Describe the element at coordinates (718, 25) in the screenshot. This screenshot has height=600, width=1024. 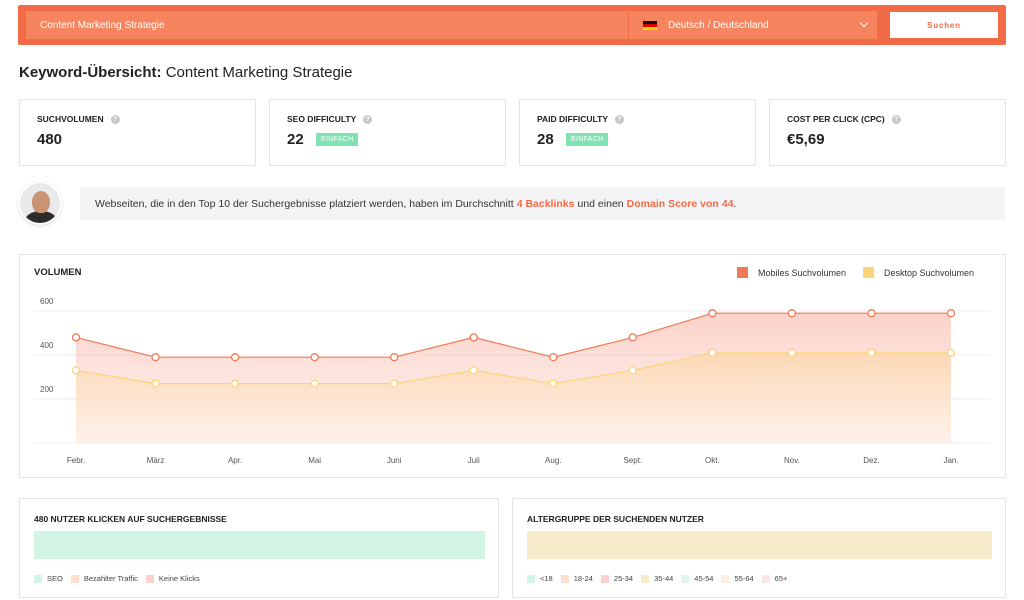
I see `language-select-label: Deutsch / Deutschland` at that location.